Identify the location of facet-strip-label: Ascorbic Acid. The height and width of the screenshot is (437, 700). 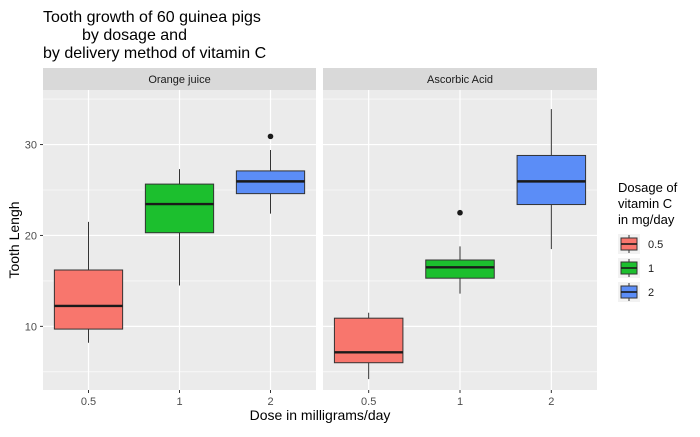
(460, 80).